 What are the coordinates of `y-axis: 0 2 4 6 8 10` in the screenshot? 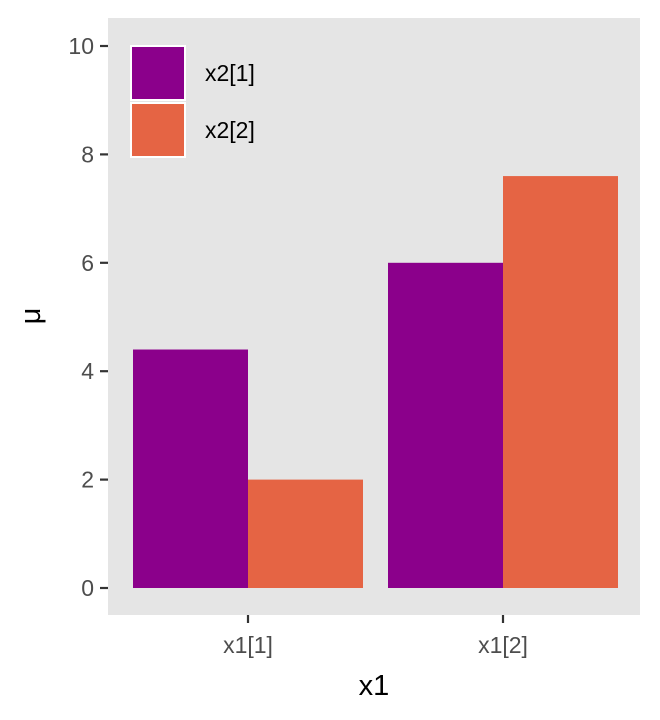 It's located at (88, 317).